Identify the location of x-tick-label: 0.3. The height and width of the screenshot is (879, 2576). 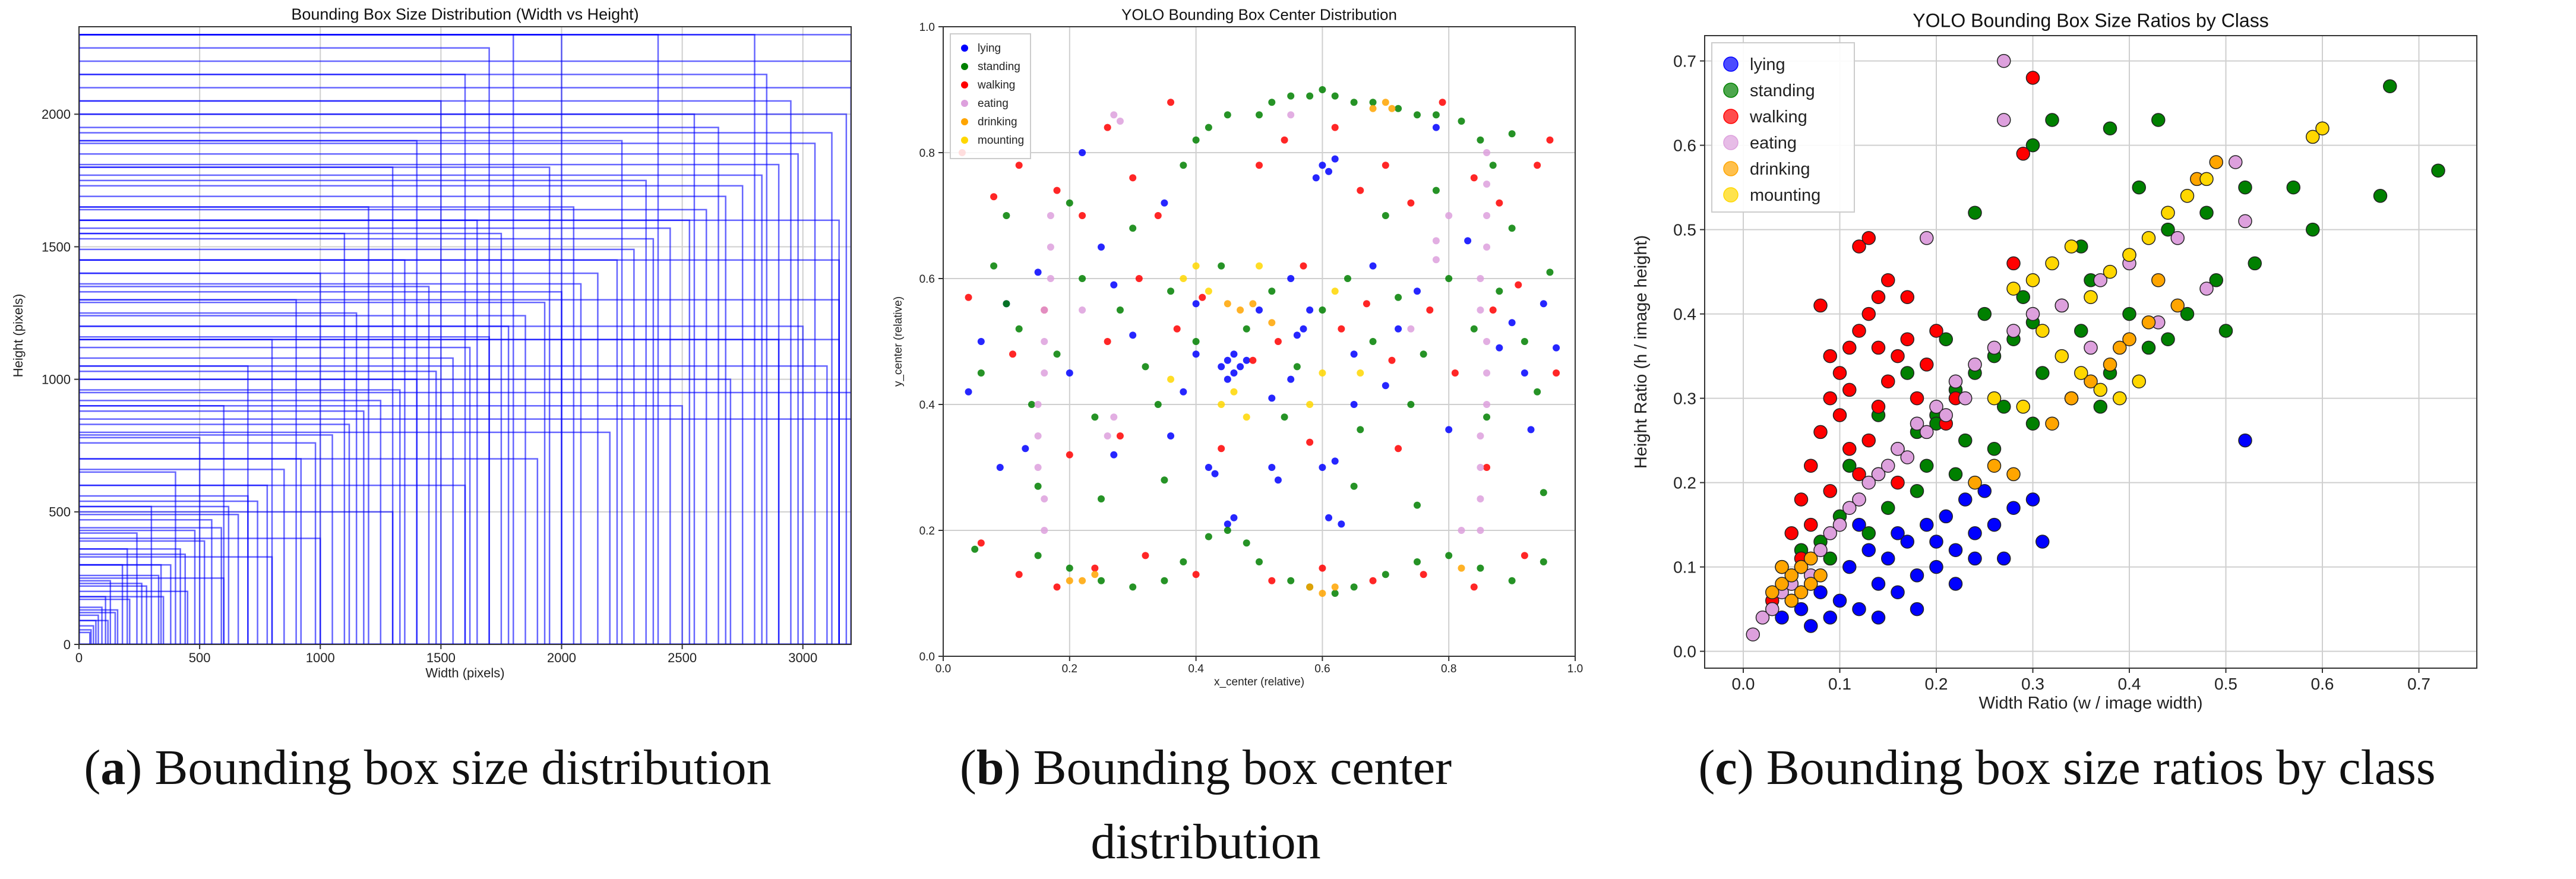
(2032, 684).